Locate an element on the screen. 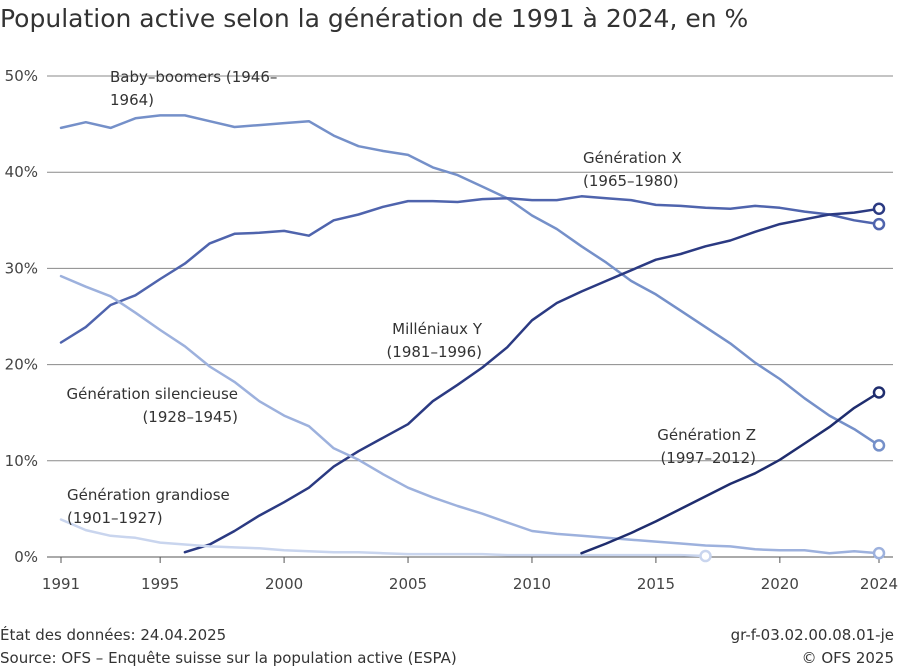  generation-z-label: (1997–2012) is located at coordinates (708, 458).